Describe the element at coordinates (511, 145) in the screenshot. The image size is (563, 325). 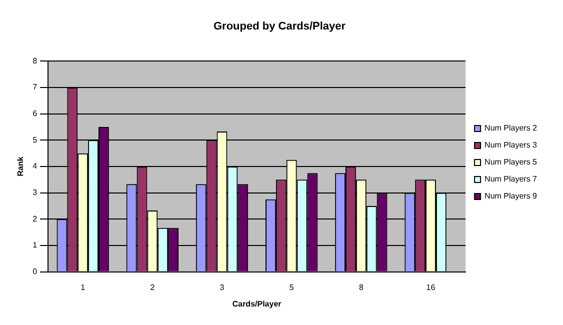
I see `legend-label: Num Players 3` at that location.